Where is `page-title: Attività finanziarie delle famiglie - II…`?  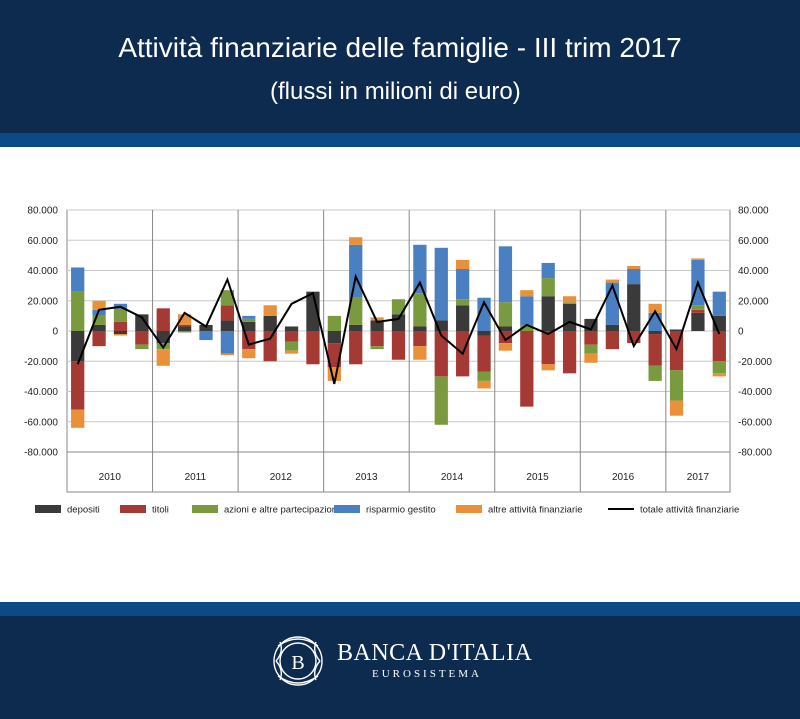 page-title: Attività finanziarie delle famiglie - II… is located at coordinates (400, 47).